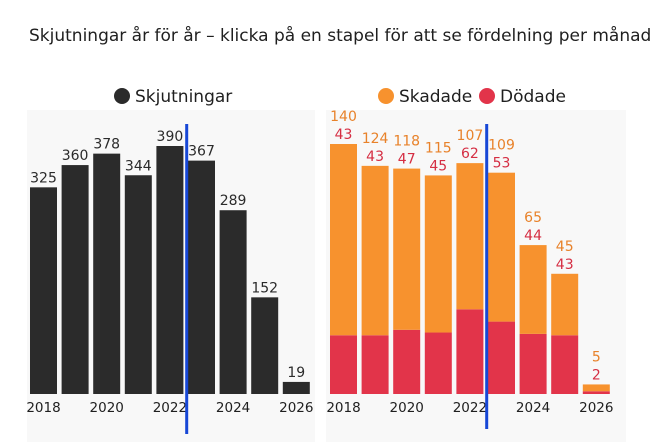 Image resolution: width=657 pixels, height=442 pixels. Describe the element at coordinates (470, 408) in the screenshot. I see `x-tick-right-2022: 2022` at that location.